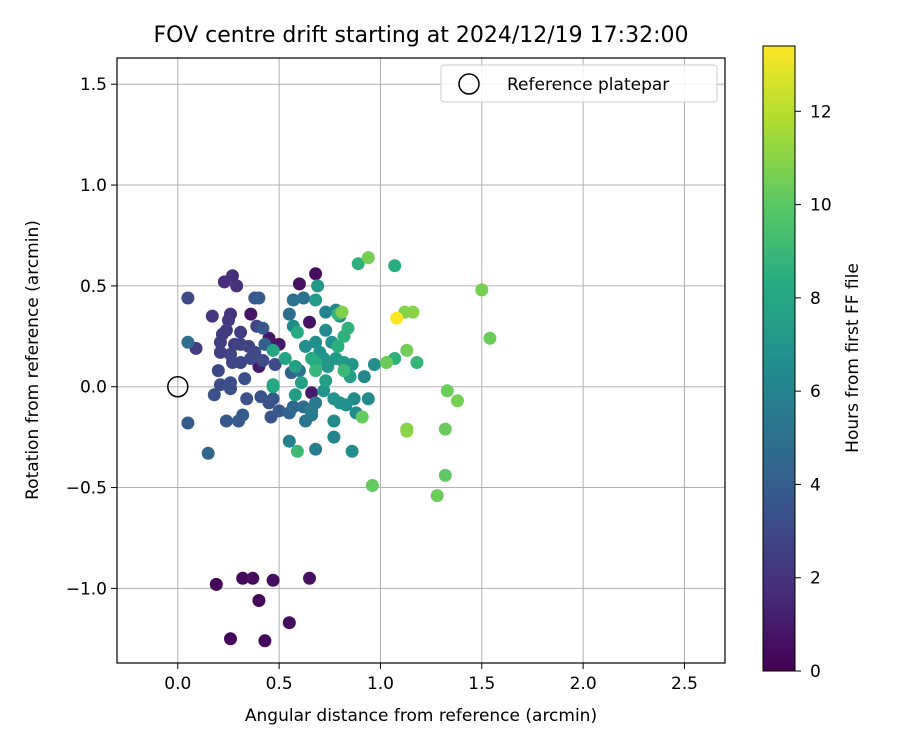 Image resolution: width=900 pixels, height=750 pixels. Describe the element at coordinates (815, 485) in the screenshot. I see `colorbar-tick-label: 4` at that location.